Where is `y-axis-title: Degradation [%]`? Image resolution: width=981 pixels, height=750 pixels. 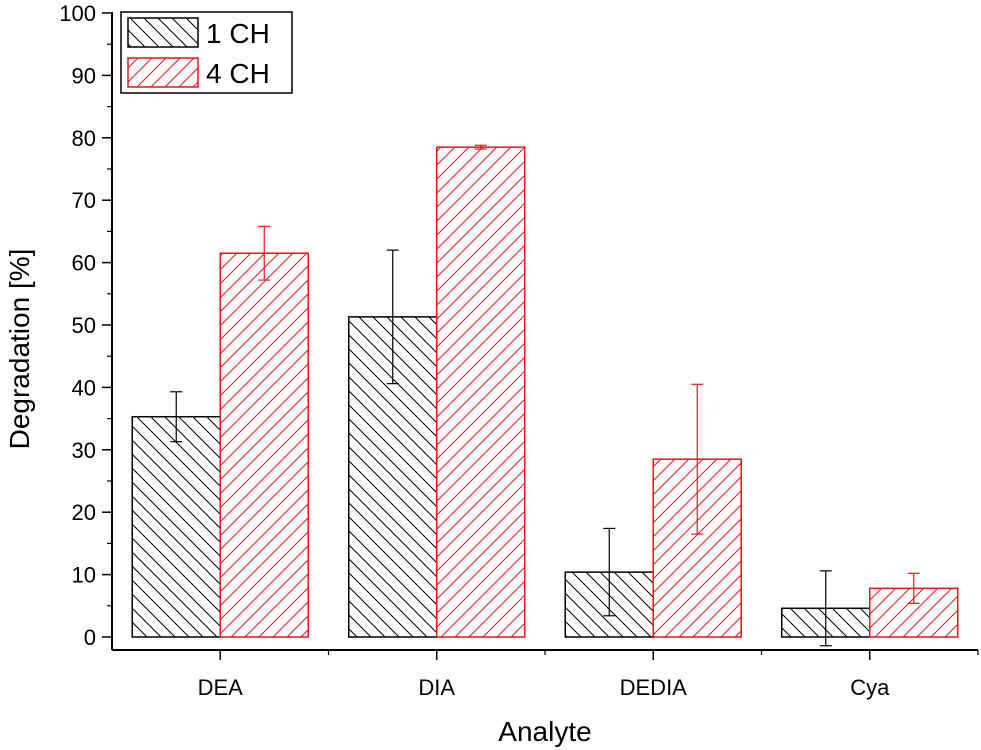
y-axis-title: Degradation [%] is located at coordinates (19, 349).